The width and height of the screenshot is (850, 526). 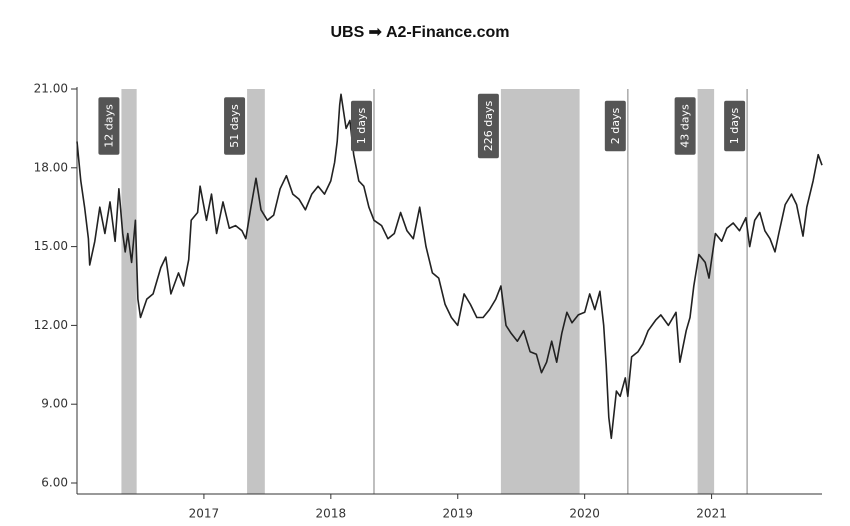 I want to click on region-label-text: 43 days, so click(x=685, y=126).